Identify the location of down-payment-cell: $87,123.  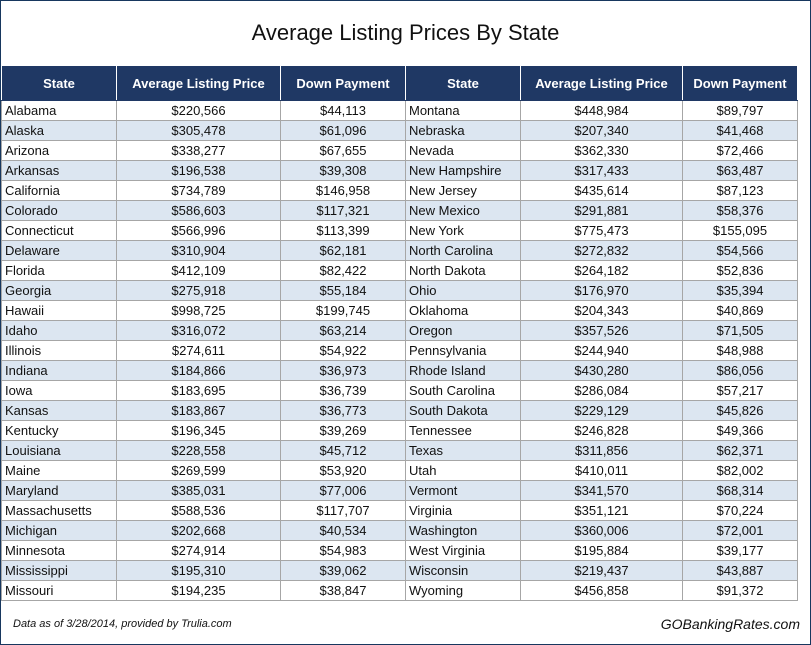
(740, 190).